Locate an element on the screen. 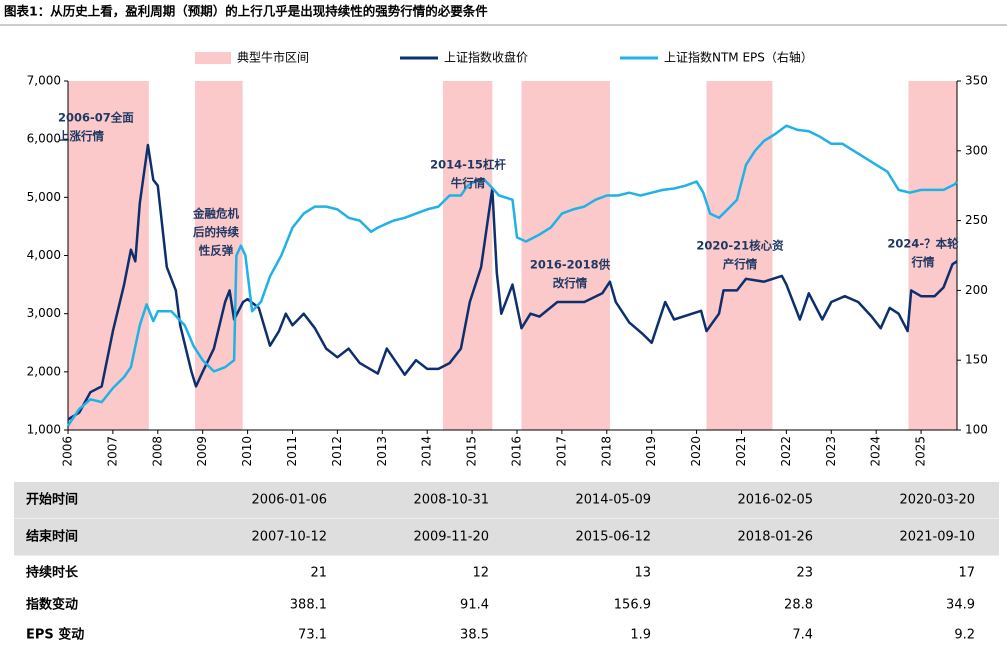 This screenshot has height=648, width=1007. annotation: 2020-21核心资 is located at coordinates (740, 246).